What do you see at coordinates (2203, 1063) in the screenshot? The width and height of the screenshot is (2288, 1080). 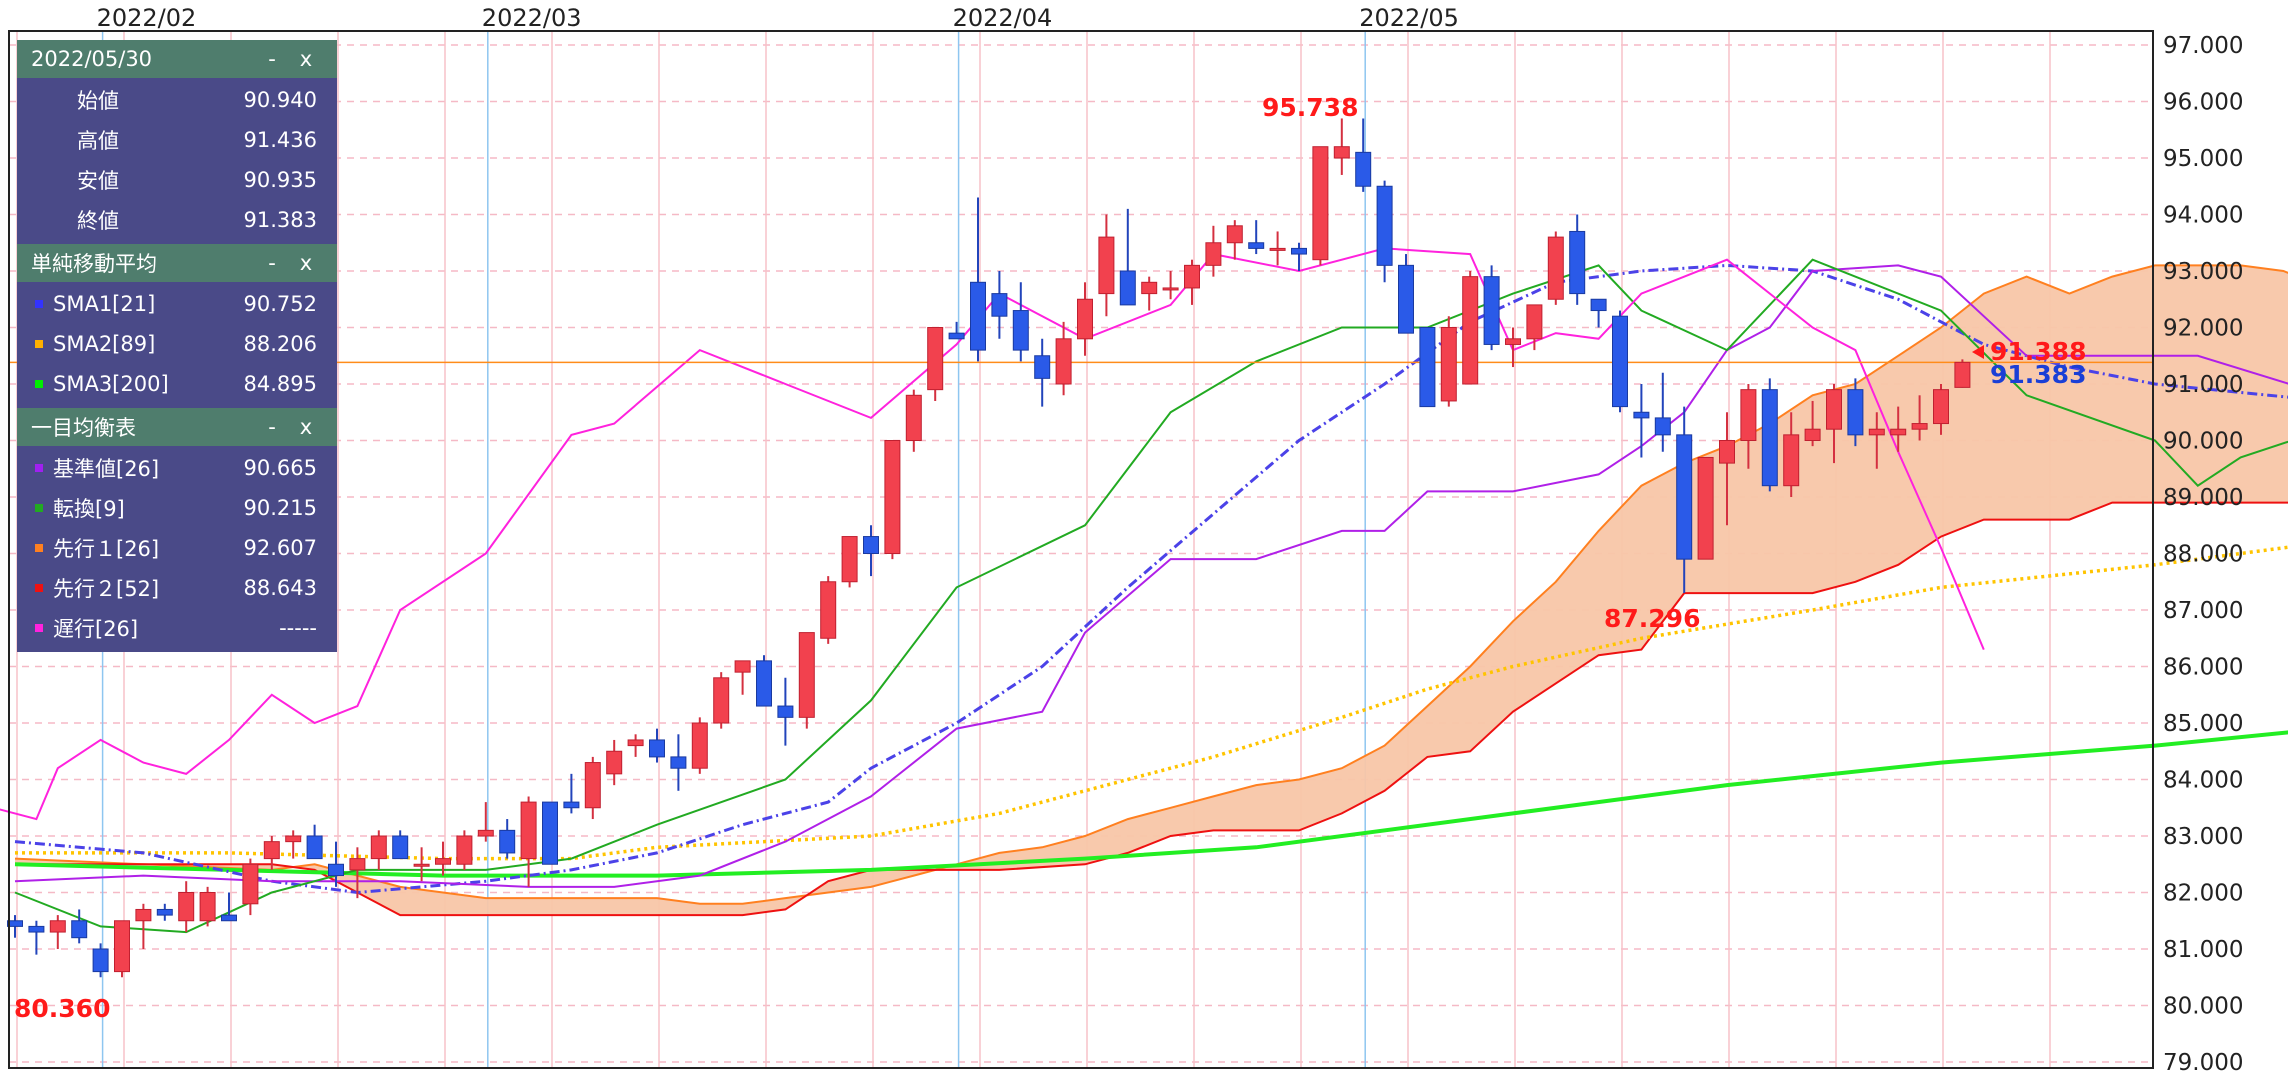 I see `y-tick-label: 79.000` at bounding box center [2203, 1063].